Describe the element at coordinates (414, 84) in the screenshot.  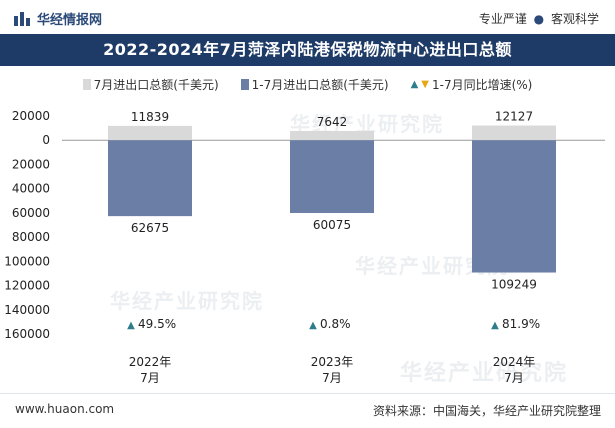
I see `triangle-up-icon: ▲` at that location.